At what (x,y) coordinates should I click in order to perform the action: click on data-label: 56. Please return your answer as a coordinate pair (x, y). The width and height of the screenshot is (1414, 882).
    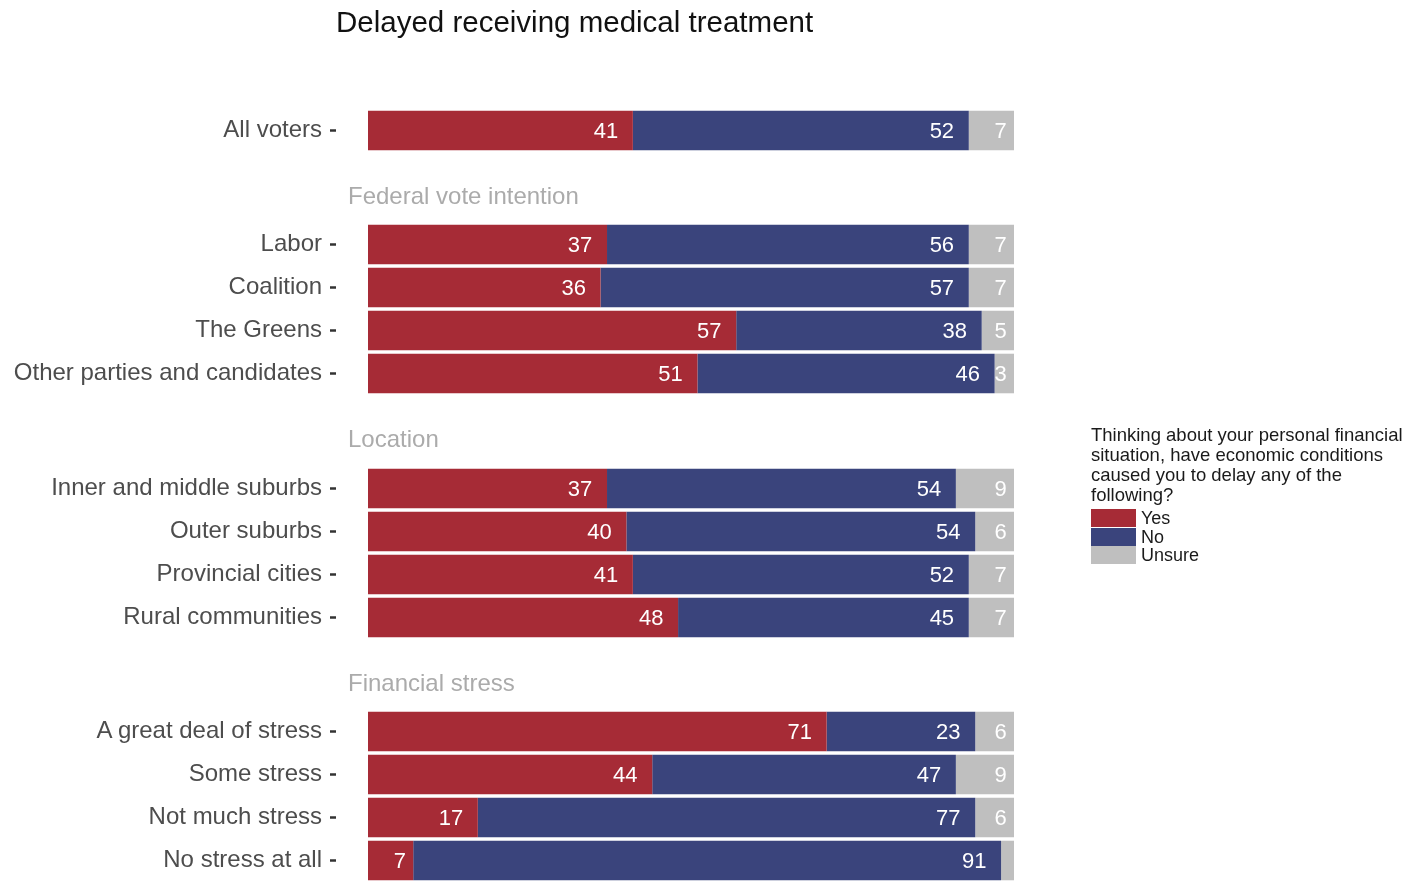
    Looking at the image, I should click on (942, 244).